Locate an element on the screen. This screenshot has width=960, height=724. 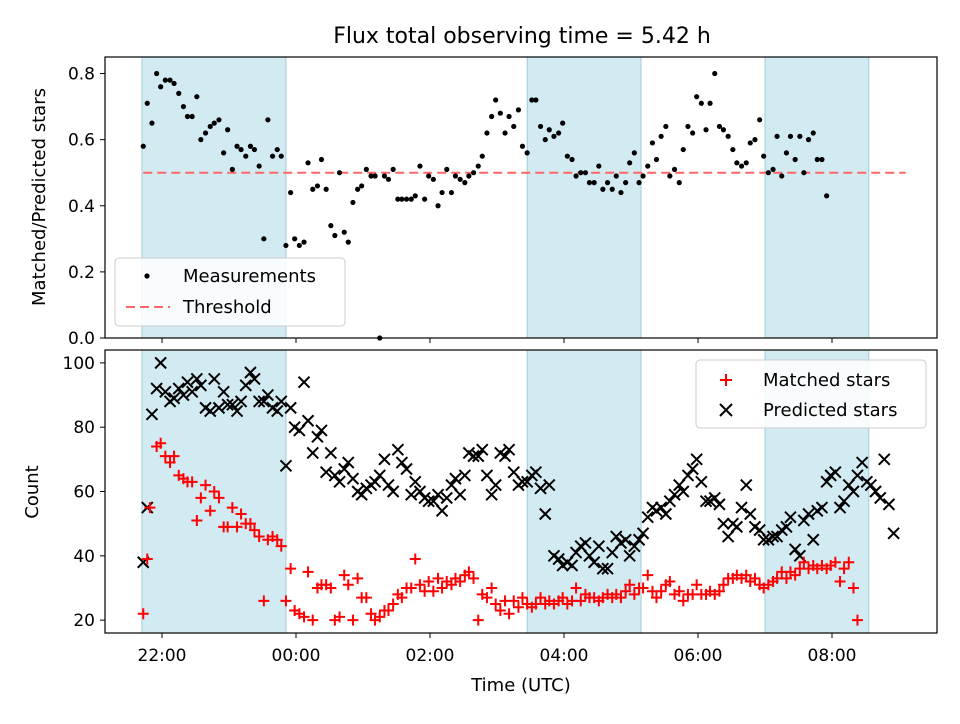
count-legend-box is located at coordinates (811, 394).